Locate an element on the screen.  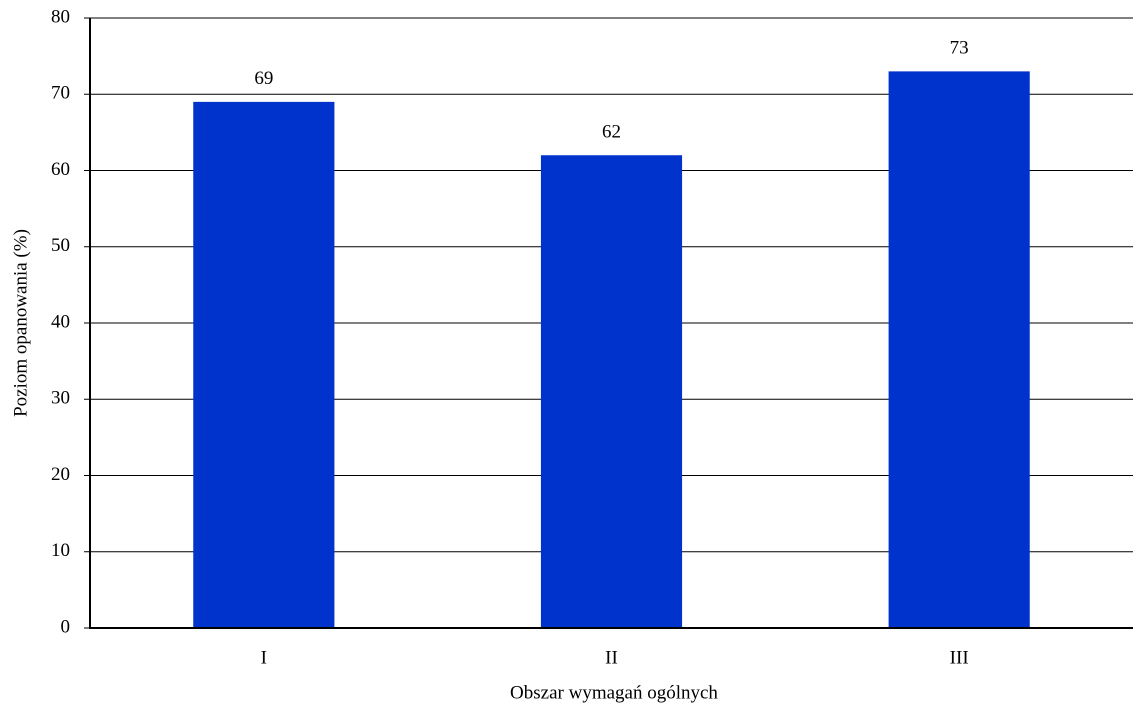
x-axis-title: Obszar wymagań ogólnych is located at coordinates (614, 692).